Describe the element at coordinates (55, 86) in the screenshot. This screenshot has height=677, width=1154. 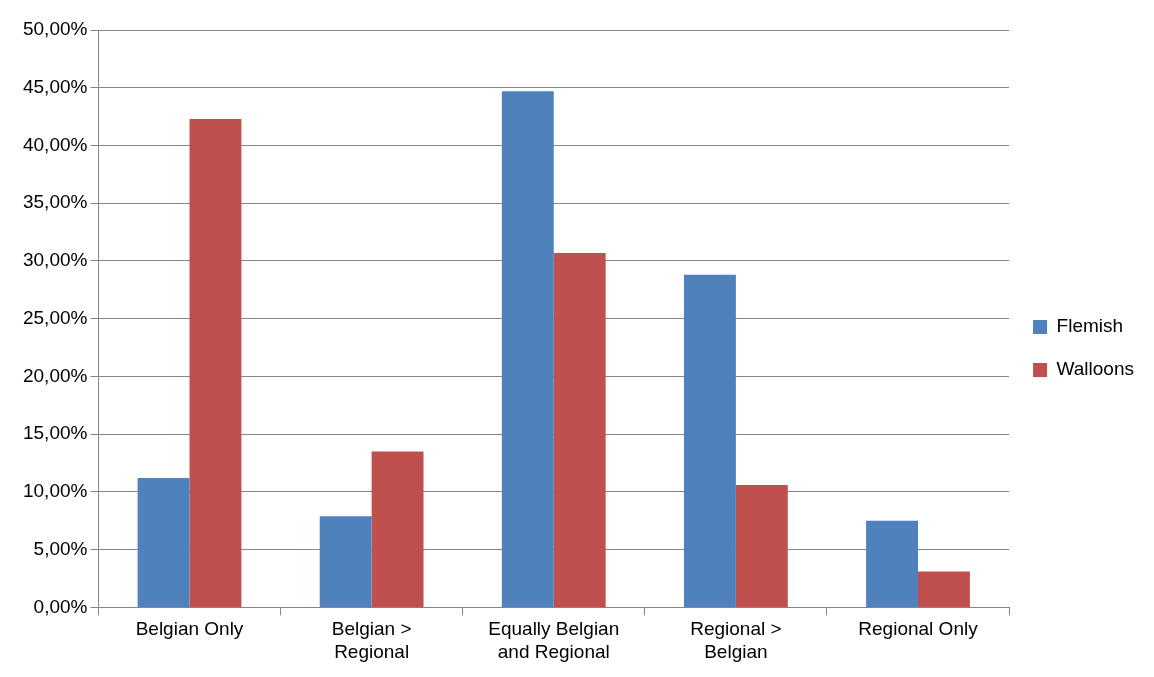
I see `y-tick-label: 45,00%` at that location.